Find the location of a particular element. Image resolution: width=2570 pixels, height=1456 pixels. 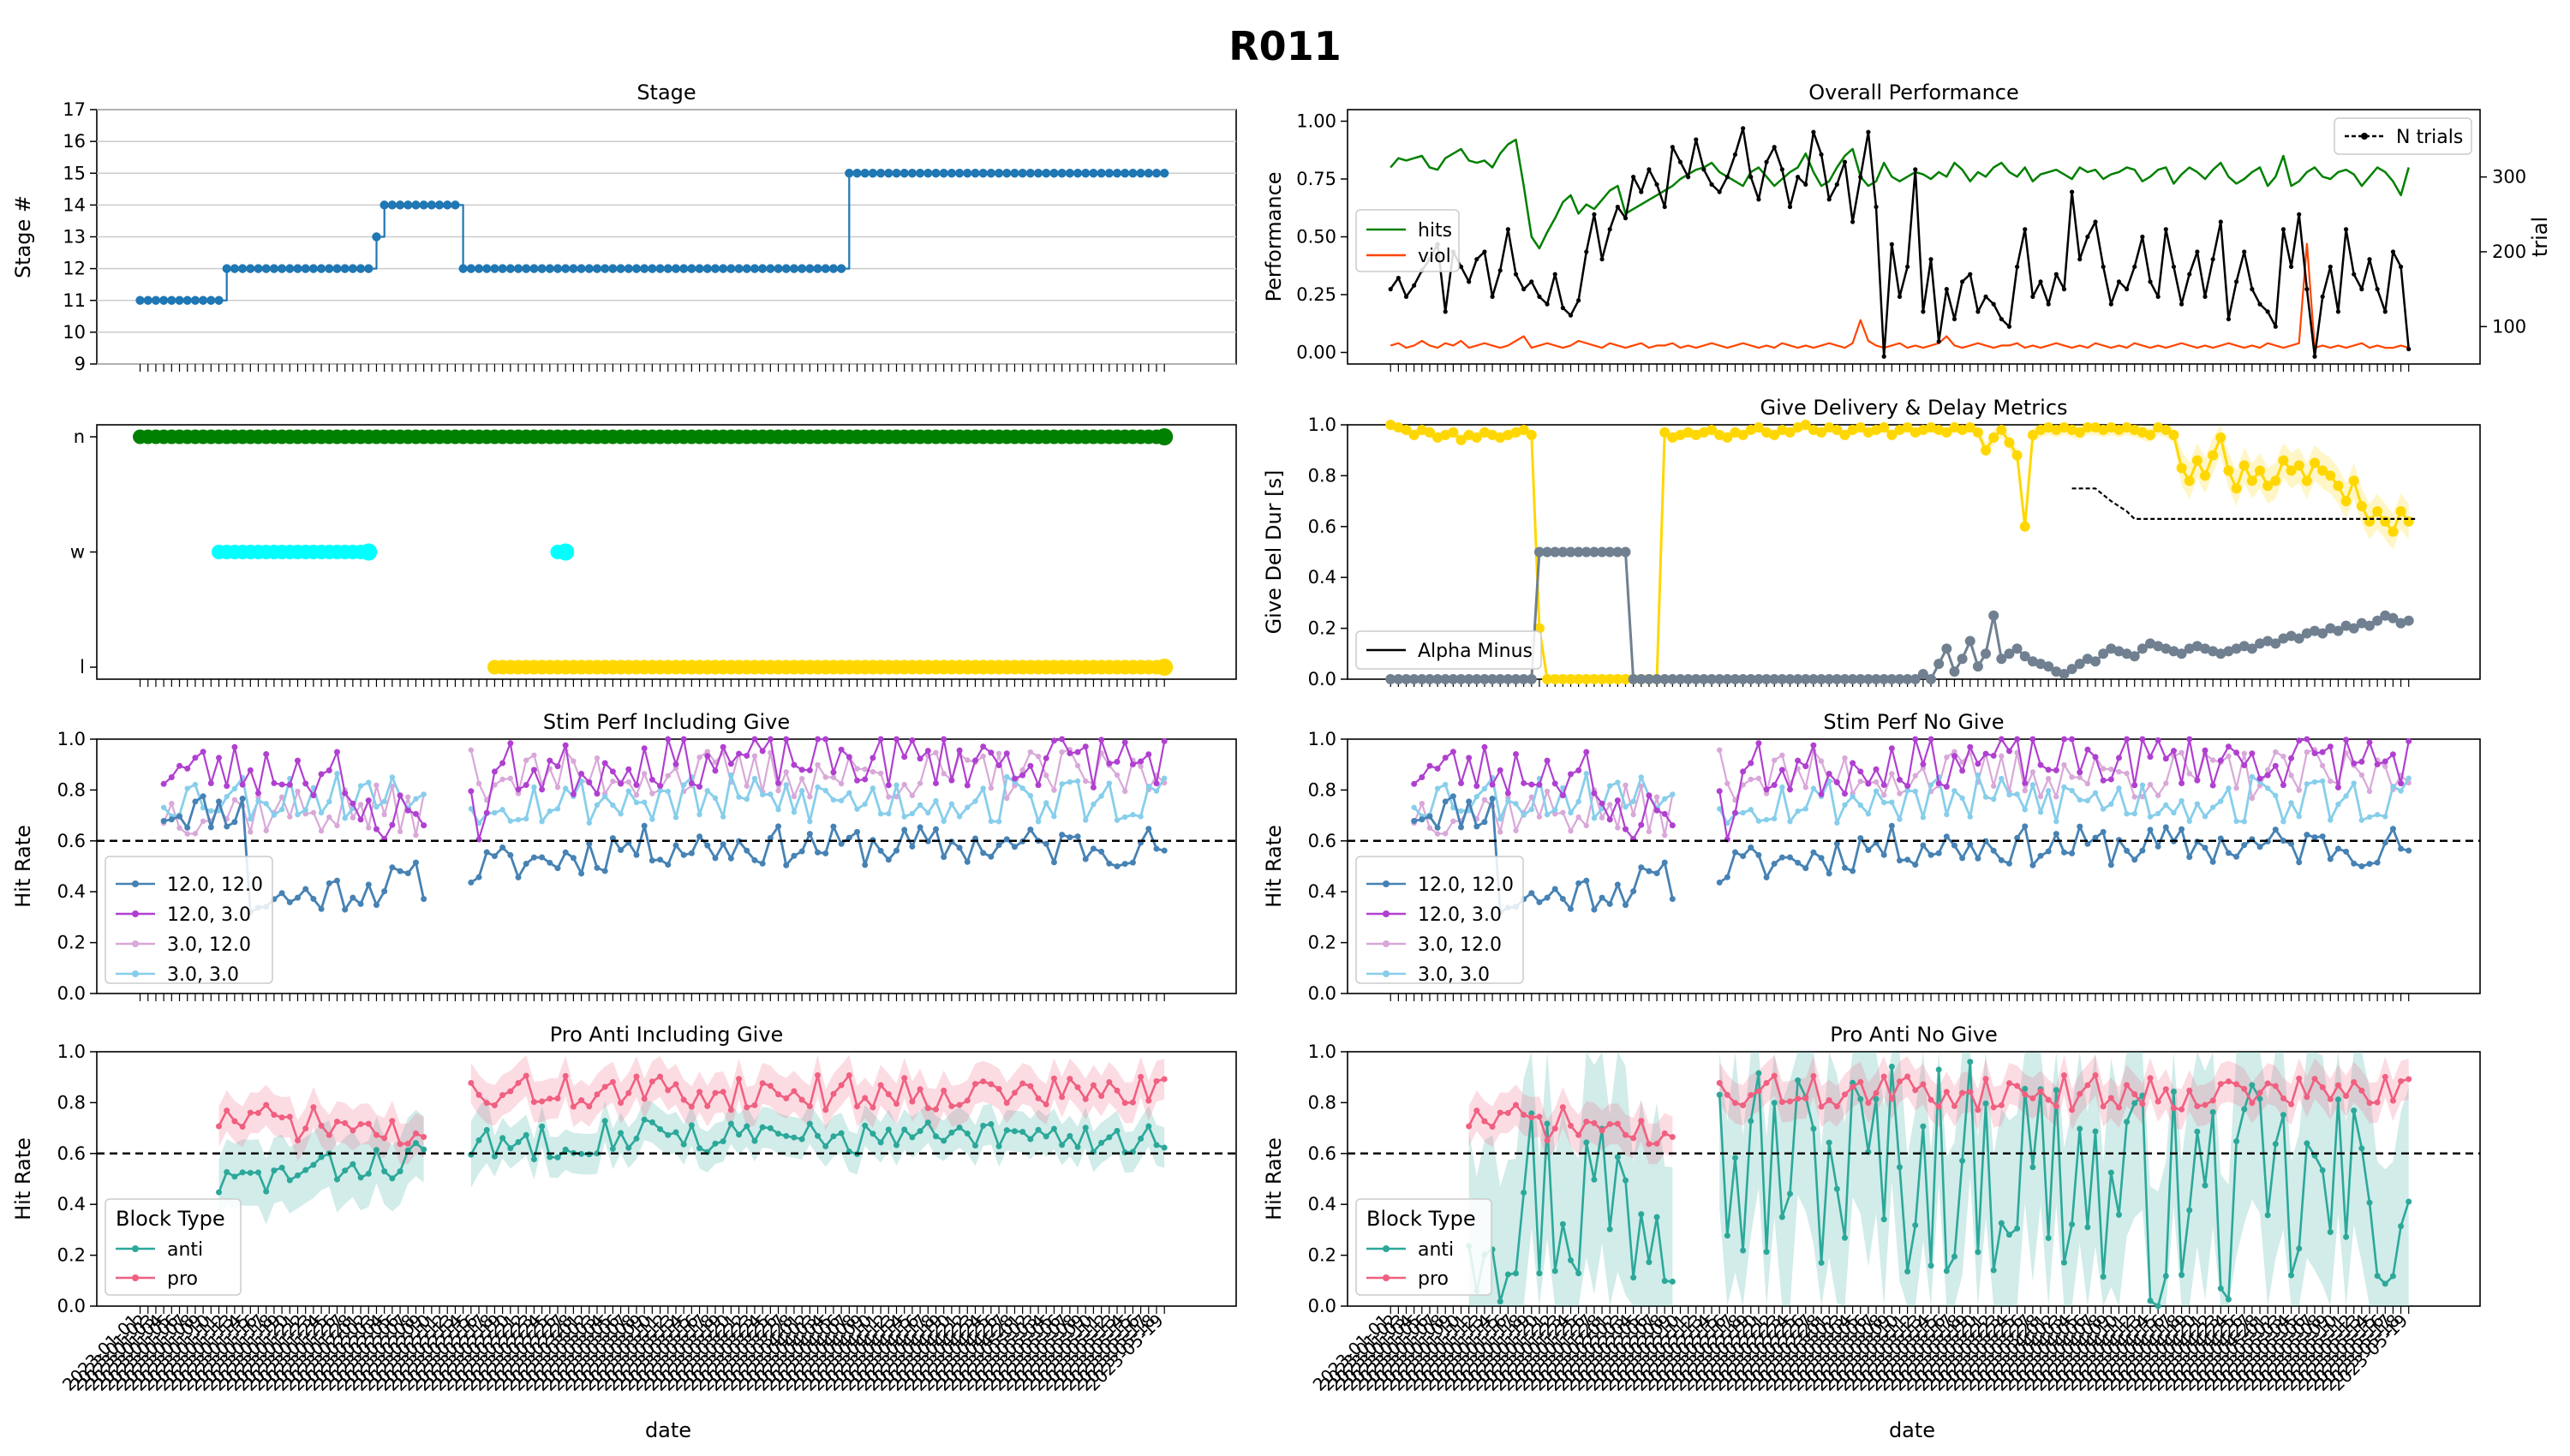

pa-nogive-legend-box is located at coordinates (1424, 1247).